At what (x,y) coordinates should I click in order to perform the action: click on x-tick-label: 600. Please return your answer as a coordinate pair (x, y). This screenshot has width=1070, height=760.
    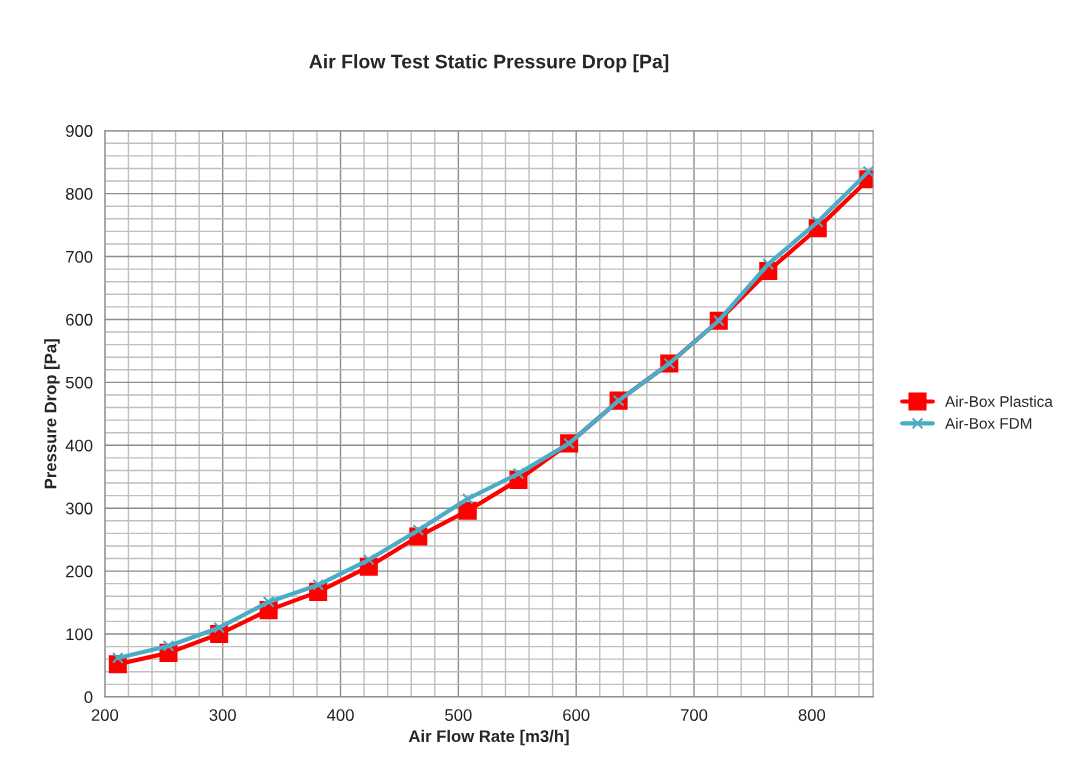
    Looking at the image, I should click on (576, 715).